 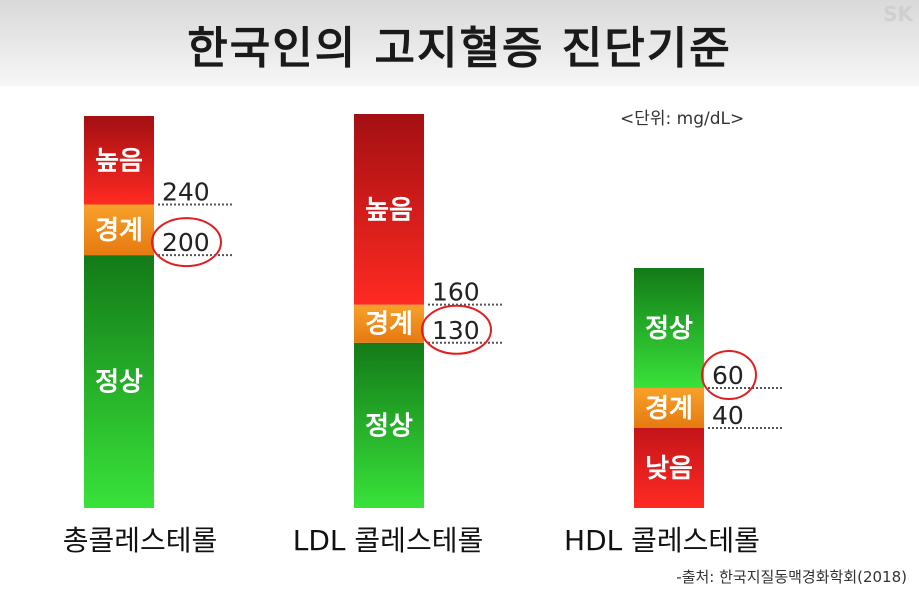 I want to click on corner-logo: SK, so click(x=898, y=14).